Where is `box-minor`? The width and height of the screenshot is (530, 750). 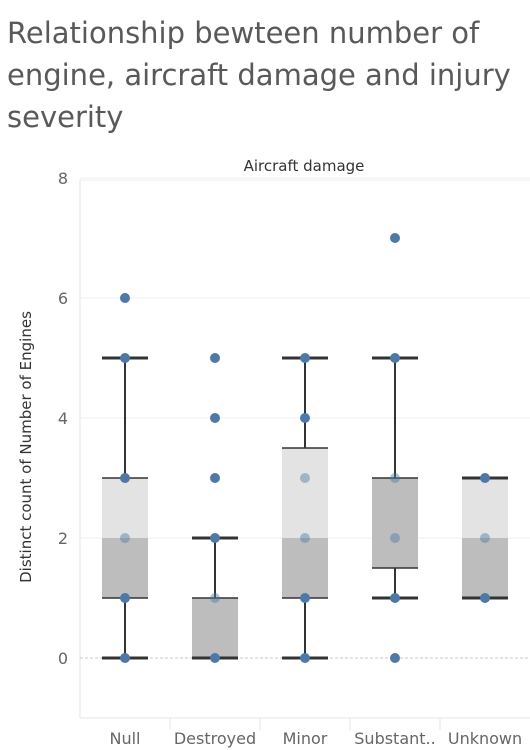
box-minor is located at coordinates (305, 508).